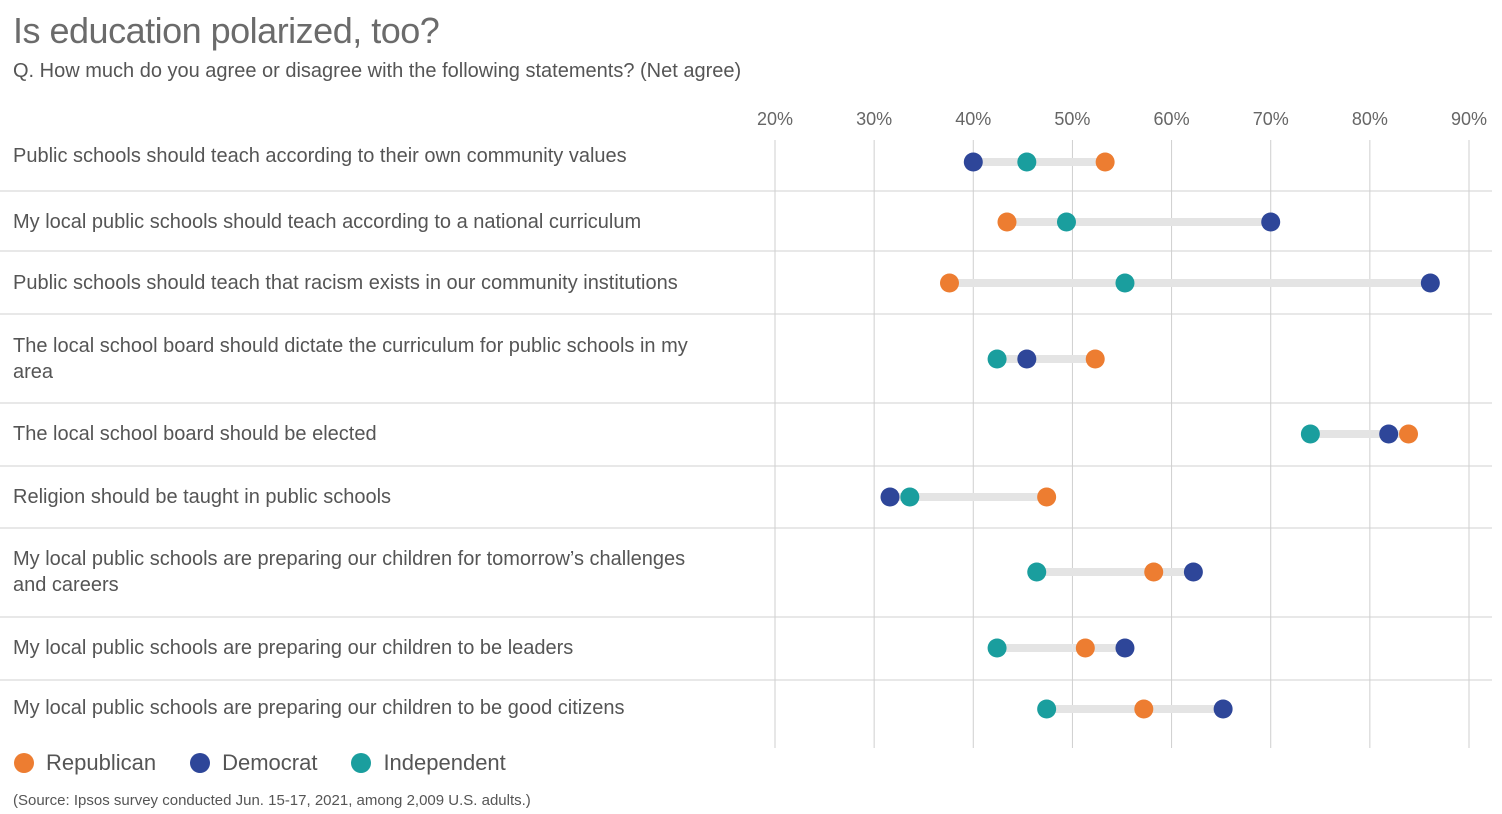 Image resolution: width=1502 pixels, height=814 pixels. Describe the element at coordinates (444, 762) in the screenshot. I see `legend-label-independent: Independent` at that location.